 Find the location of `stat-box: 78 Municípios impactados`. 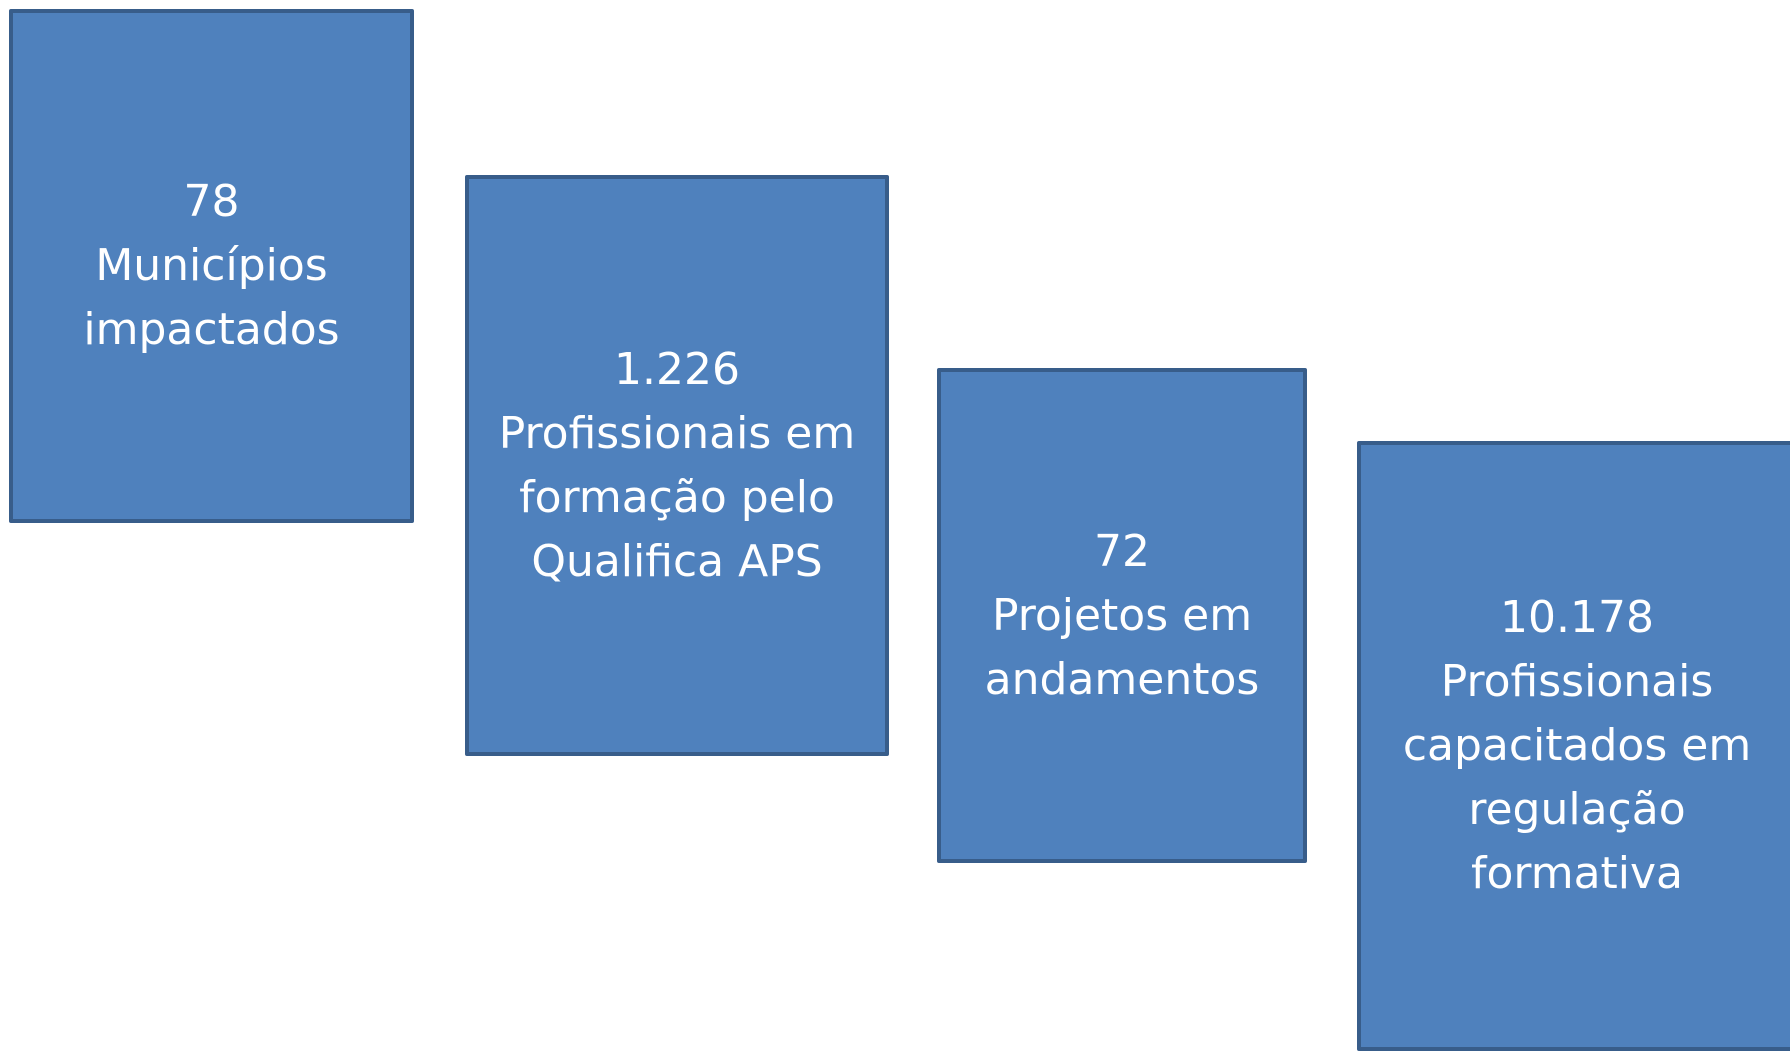

stat-box: 78 Municípios impactados is located at coordinates (211, 266).